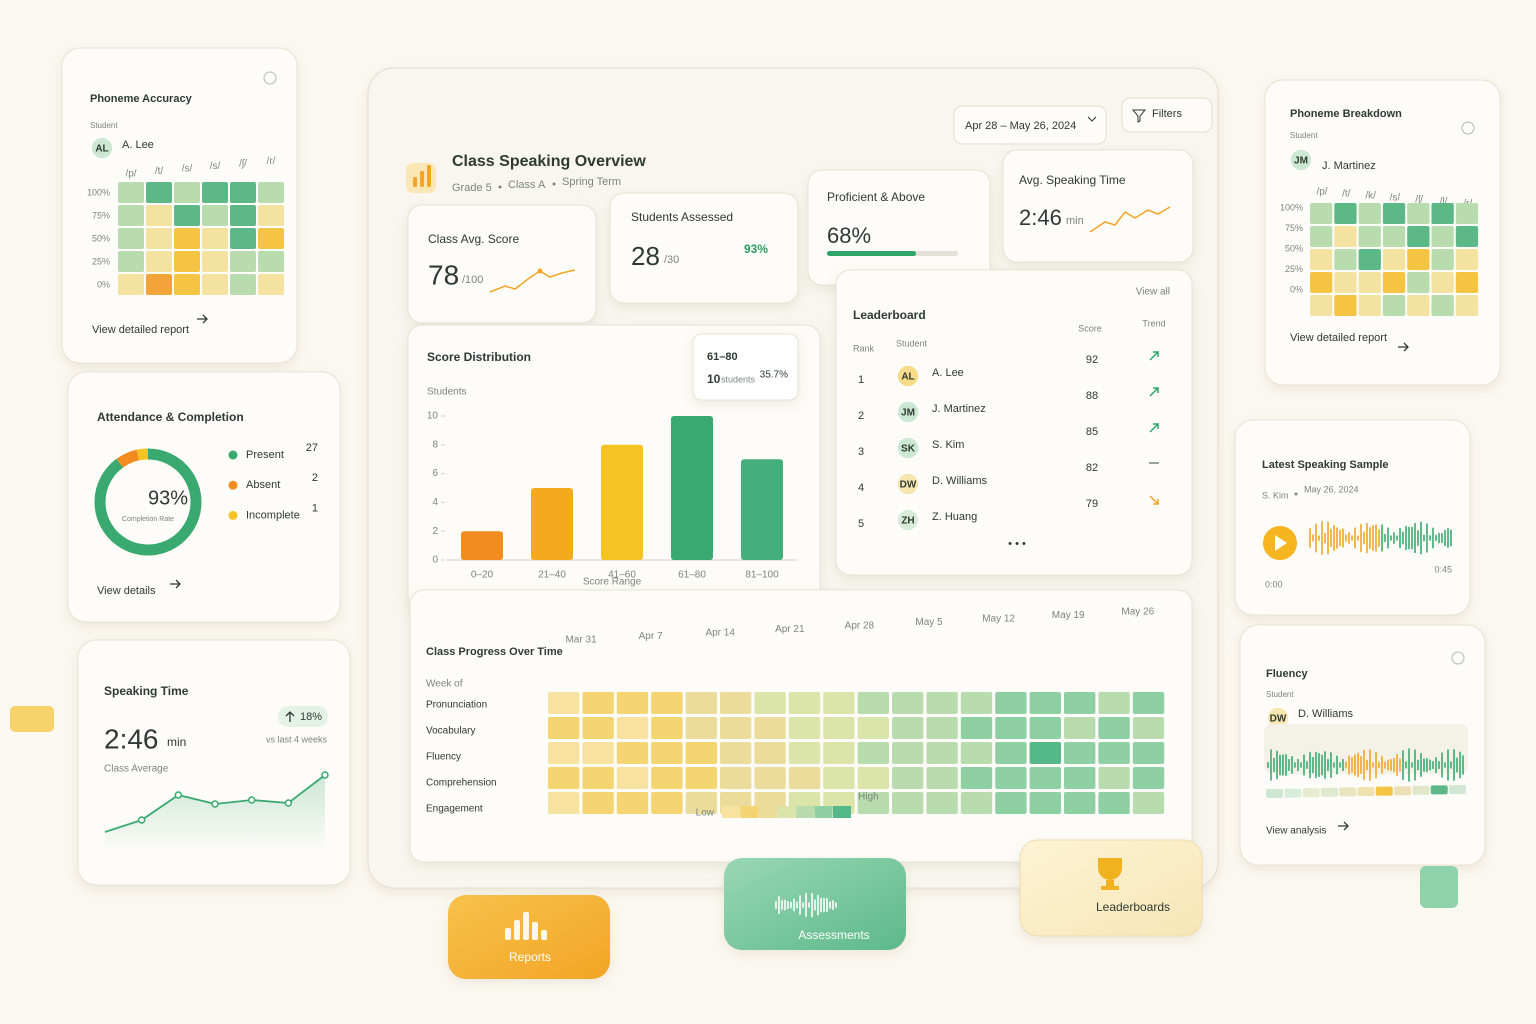 The image size is (1536, 1024). What do you see at coordinates (1419, 200) in the screenshot?
I see `phoneme-label: /ʃ/` at bounding box center [1419, 200].